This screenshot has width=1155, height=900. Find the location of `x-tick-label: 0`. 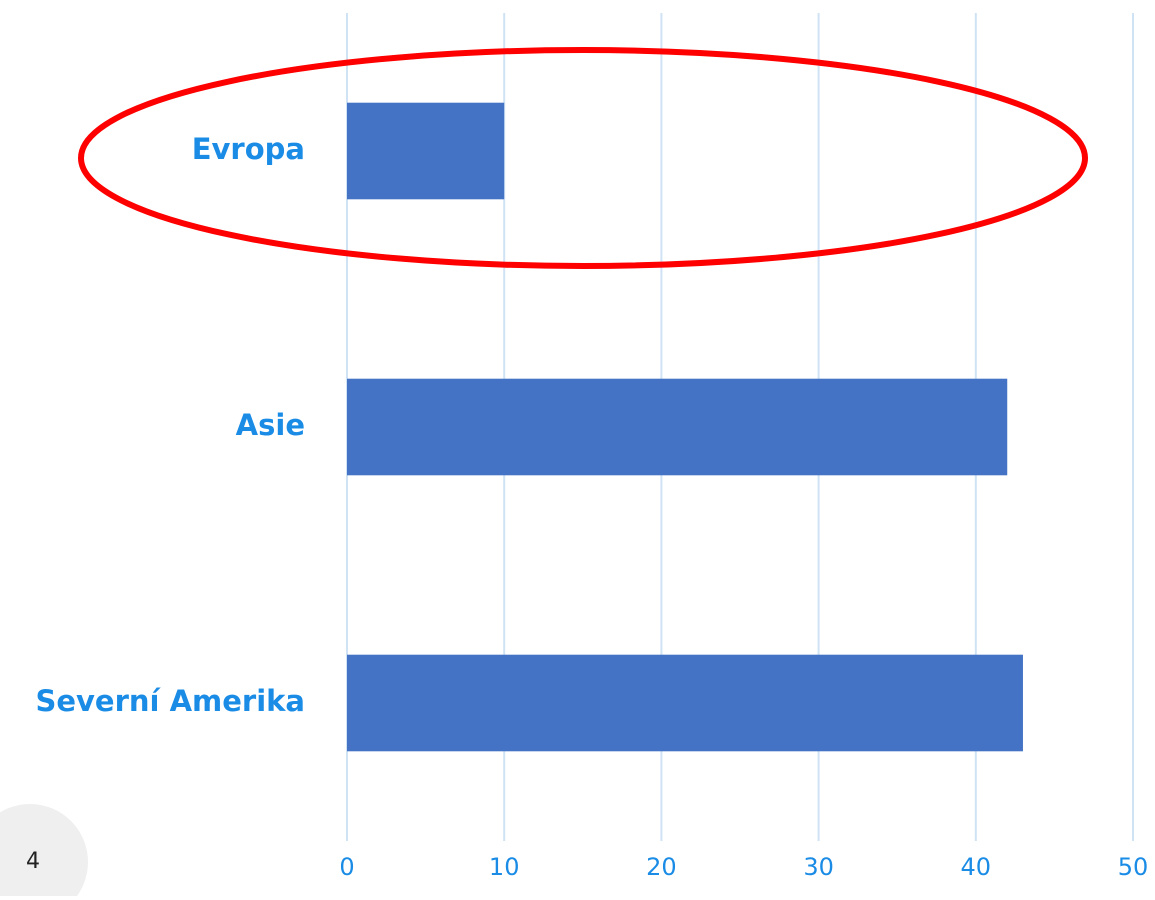

x-tick-label: 0 is located at coordinates (346, 867).